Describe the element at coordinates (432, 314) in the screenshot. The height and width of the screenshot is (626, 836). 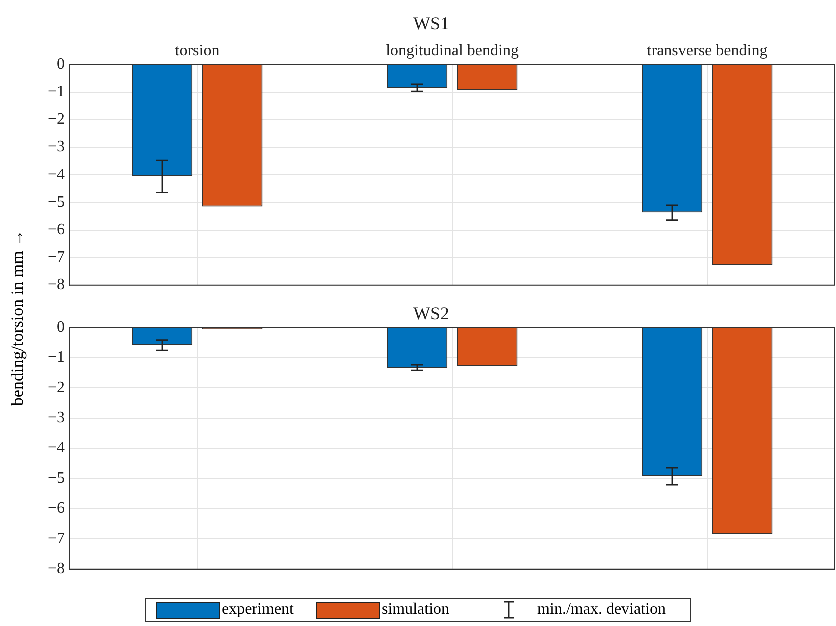
I see `chart-title: WS2` at that location.